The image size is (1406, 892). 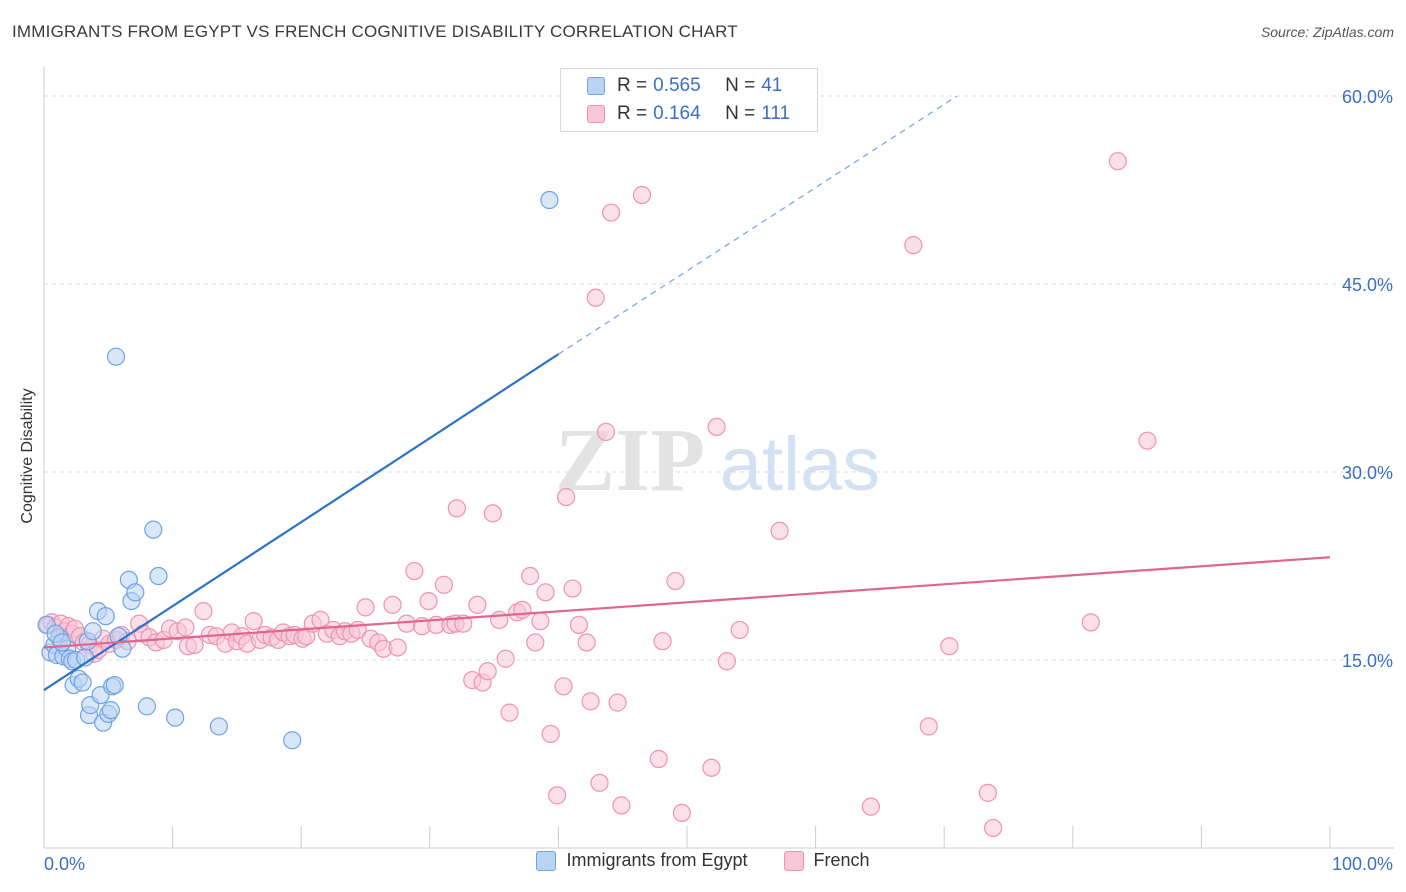 What do you see at coordinates (841, 860) in the screenshot?
I see `legend-label-french: French` at bounding box center [841, 860].